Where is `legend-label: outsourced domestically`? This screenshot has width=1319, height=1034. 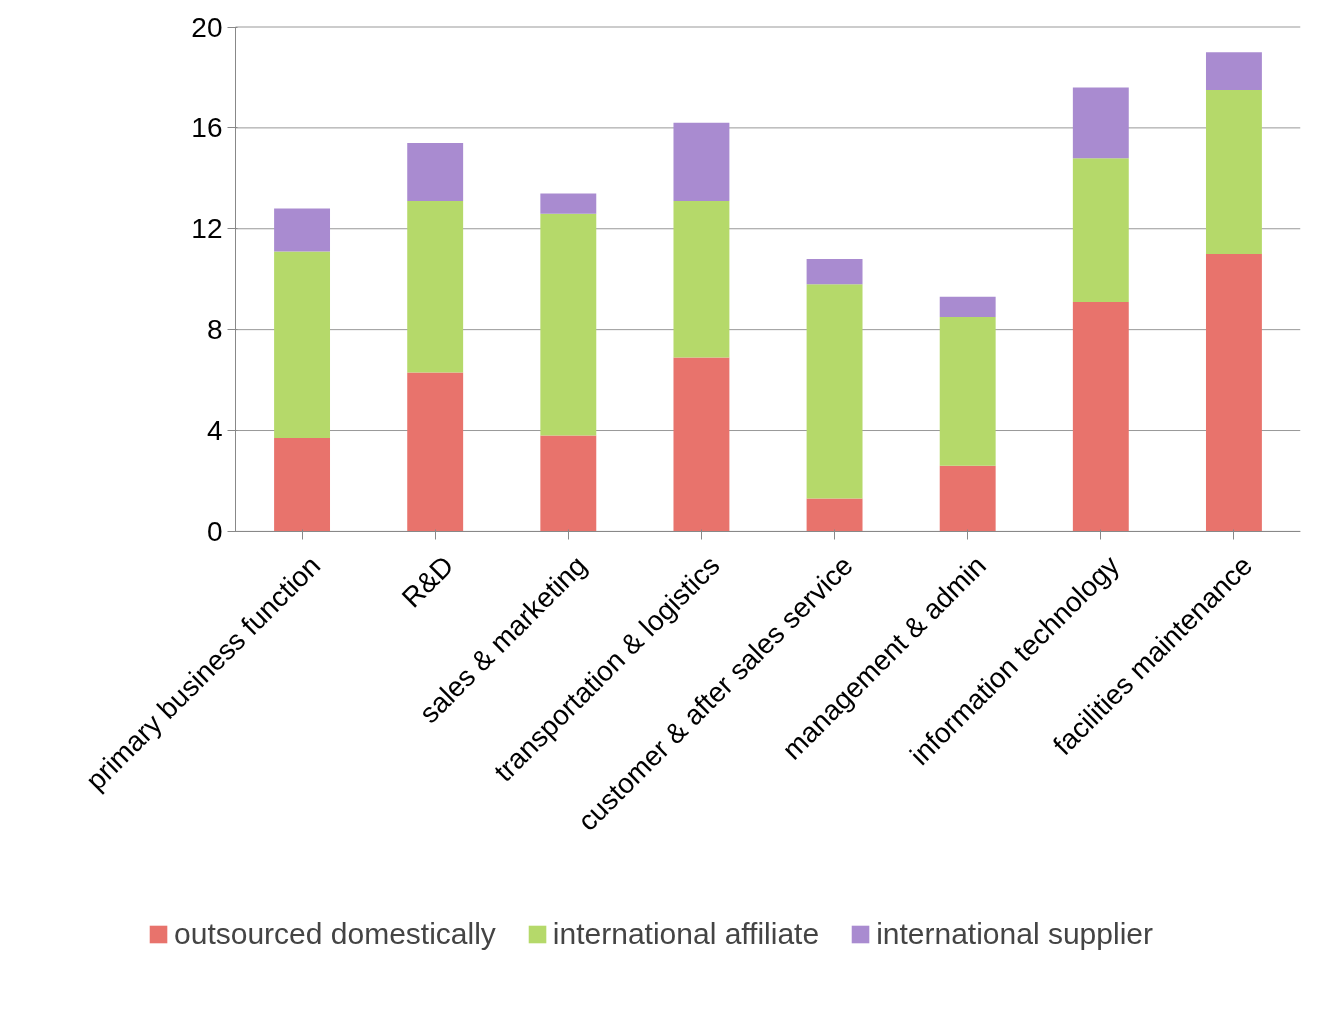 legend-label: outsourced domestically is located at coordinates (335, 934).